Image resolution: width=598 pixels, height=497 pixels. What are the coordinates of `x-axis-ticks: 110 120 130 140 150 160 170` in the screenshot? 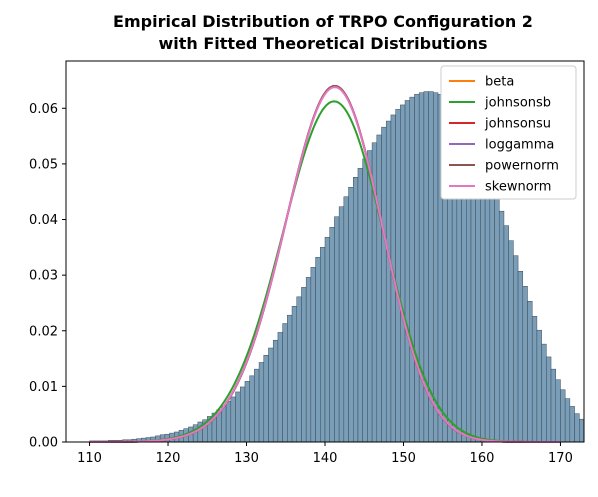 It's located at (325, 454).